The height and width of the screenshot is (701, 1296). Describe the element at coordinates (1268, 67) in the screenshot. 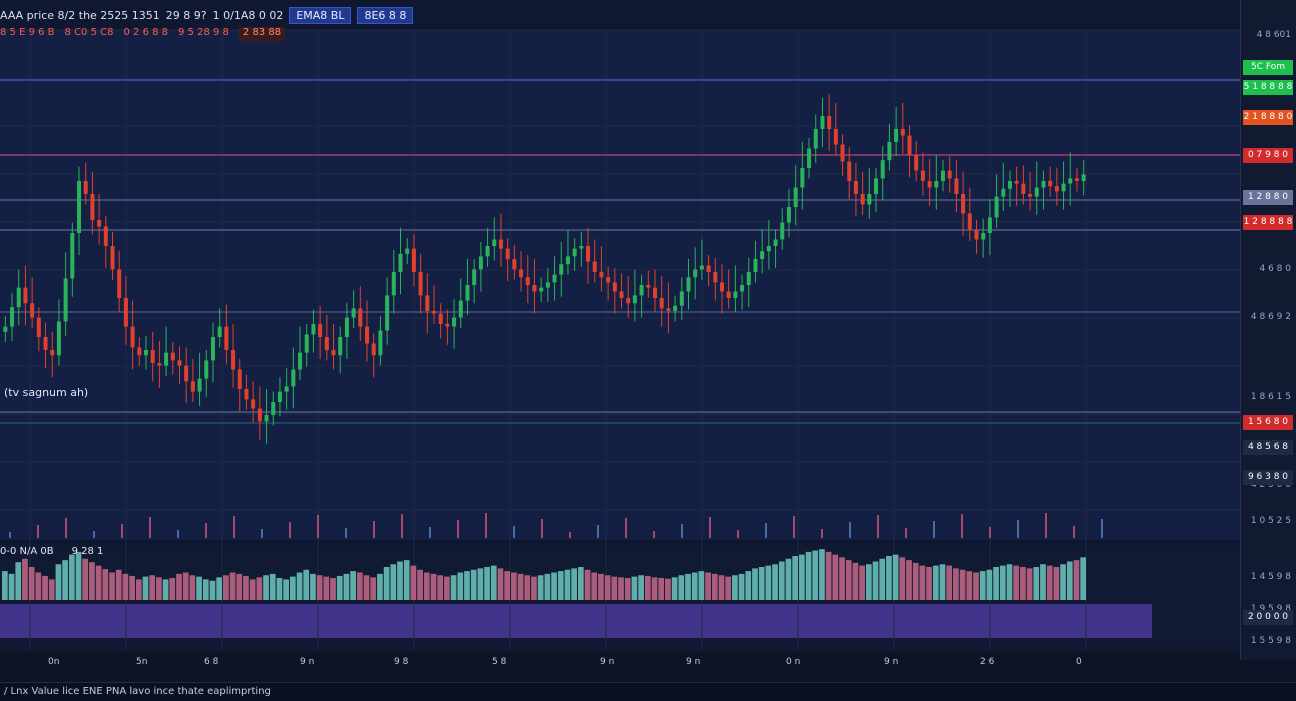

I see `price-tag: 5C Fom` at that location.